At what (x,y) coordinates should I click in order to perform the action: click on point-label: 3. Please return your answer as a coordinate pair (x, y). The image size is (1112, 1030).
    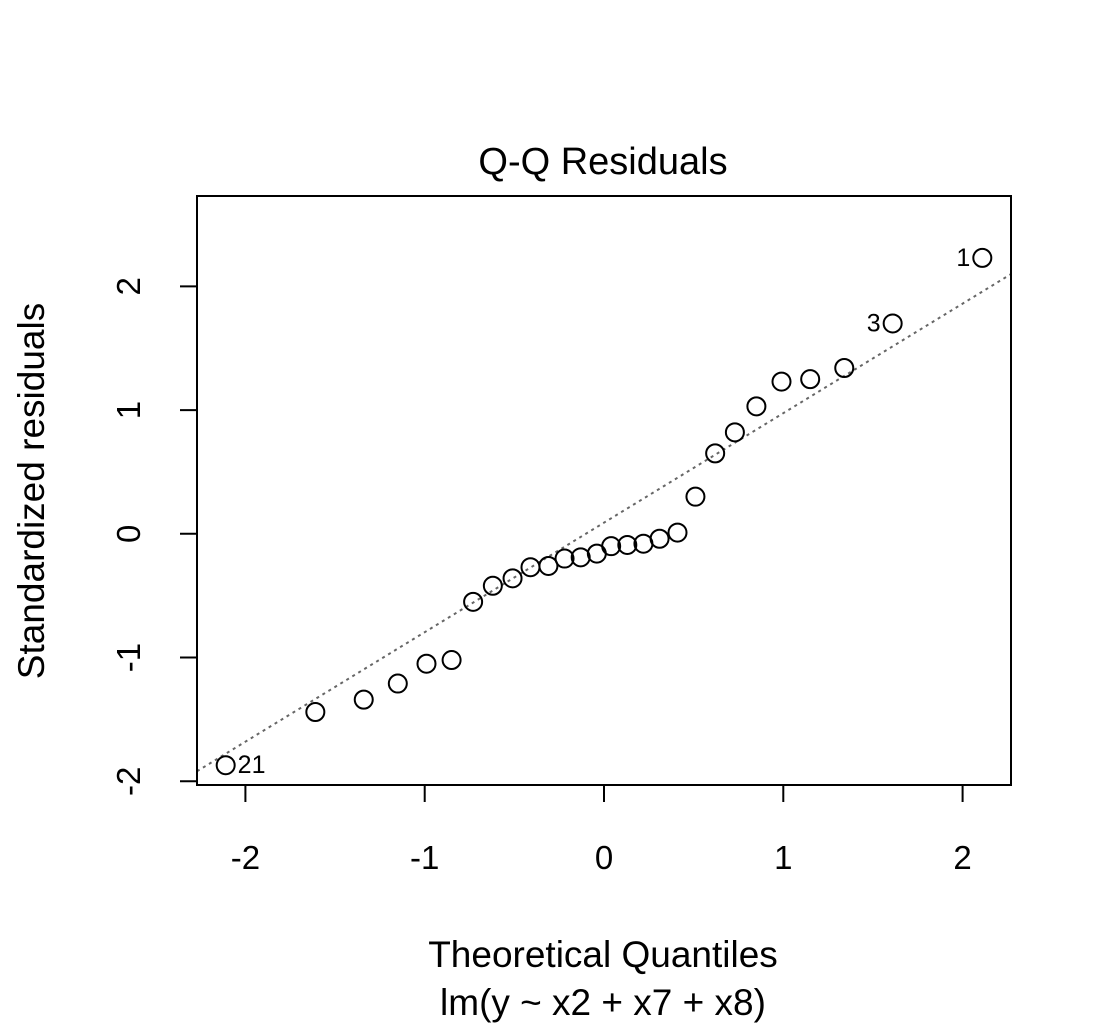
    Looking at the image, I should click on (874, 323).